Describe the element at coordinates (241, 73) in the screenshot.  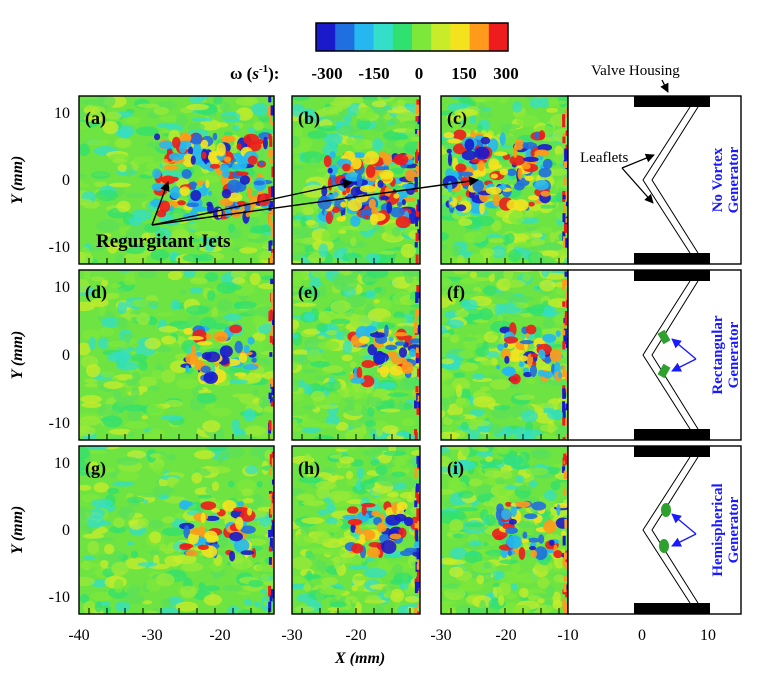
I see `colorbar-label-symbol: ω (` at that location.